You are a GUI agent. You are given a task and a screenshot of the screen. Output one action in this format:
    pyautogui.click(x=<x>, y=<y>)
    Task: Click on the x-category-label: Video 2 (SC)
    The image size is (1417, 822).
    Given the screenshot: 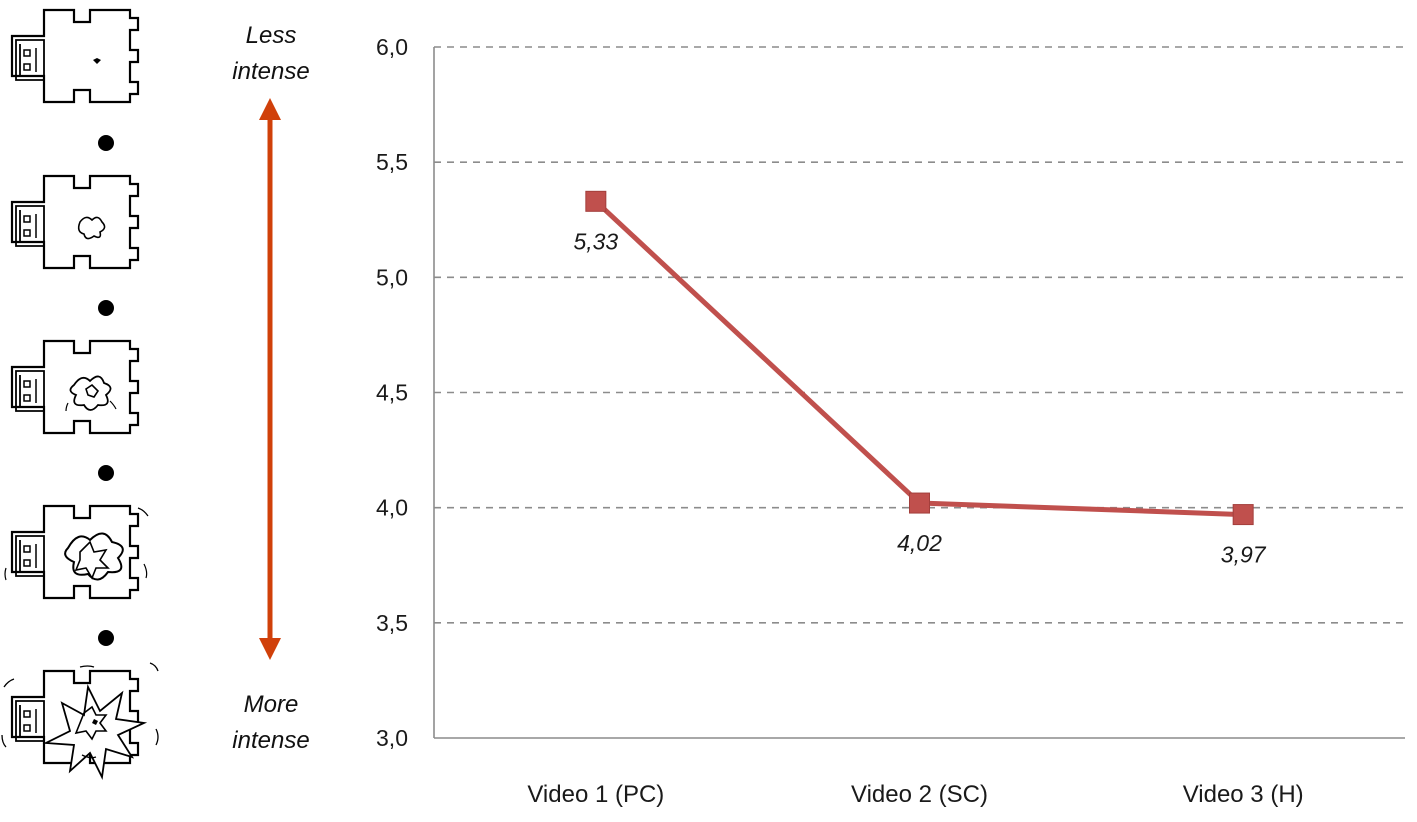 What is the action you would take?
    pyautogui.click(x=919, y=794)
    